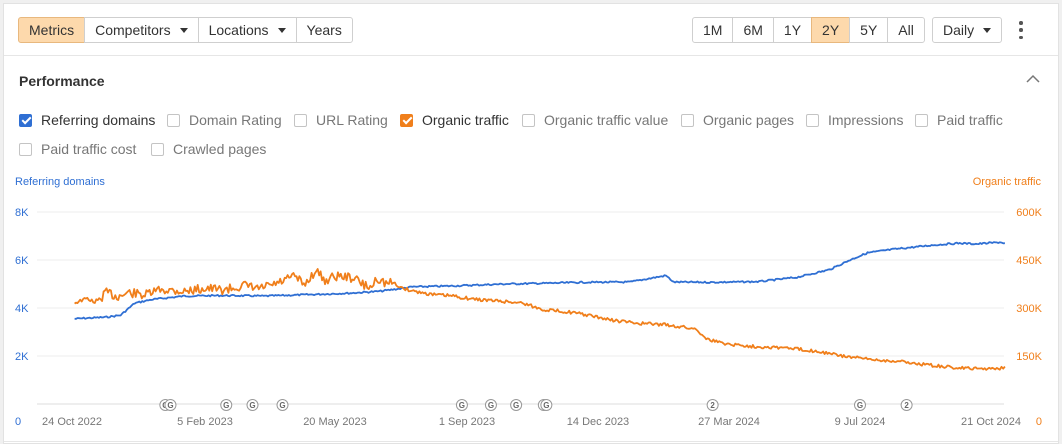 This screenshot has height=444, width=1062. I want to click on metrics-button: Metrics, so click(52, 30).